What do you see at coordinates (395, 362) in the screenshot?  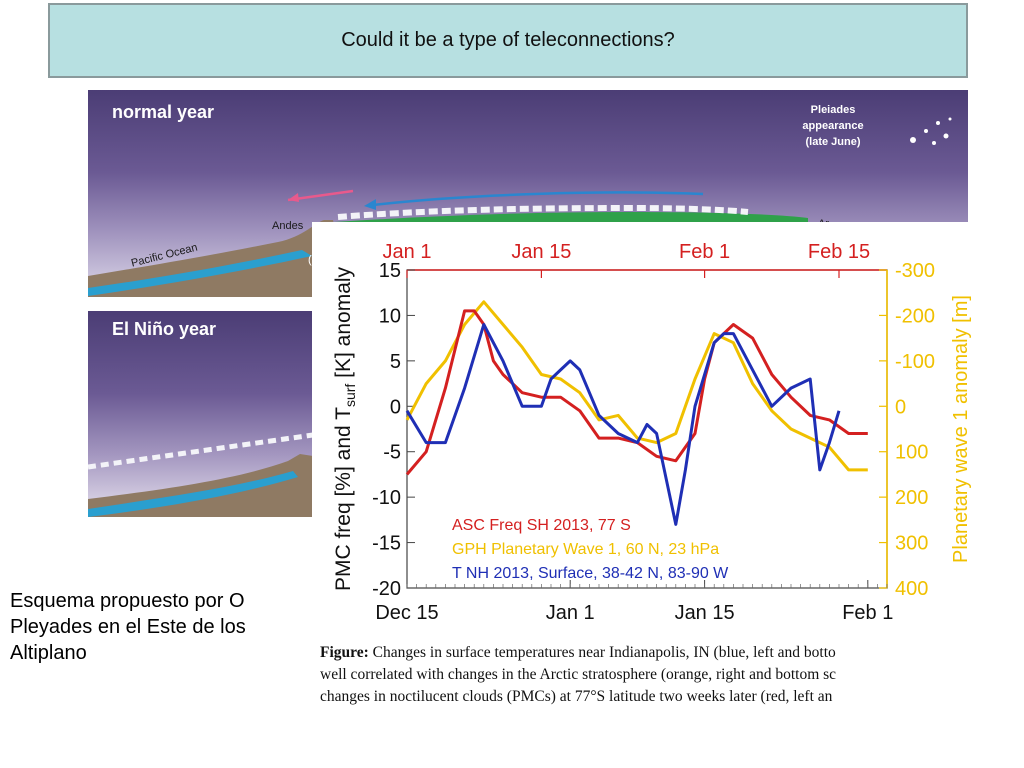 I see `y-left-tick-label: 5` at bounding box center [395, 362].